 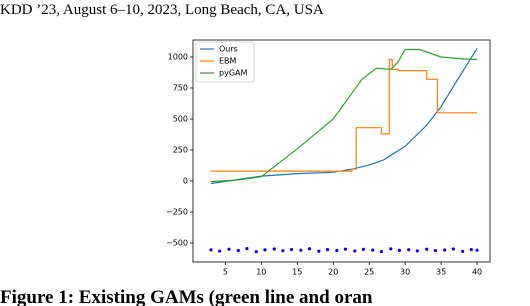 I want to click on y-tick-label: 0, so click(x=185, y=181).